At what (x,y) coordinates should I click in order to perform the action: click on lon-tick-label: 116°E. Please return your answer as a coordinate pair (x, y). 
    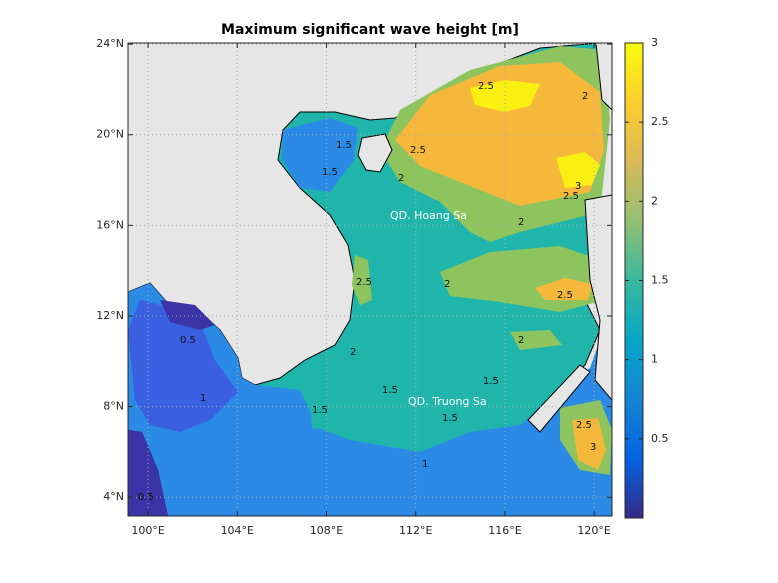
    Looking at the image, I should click on (504, 530).